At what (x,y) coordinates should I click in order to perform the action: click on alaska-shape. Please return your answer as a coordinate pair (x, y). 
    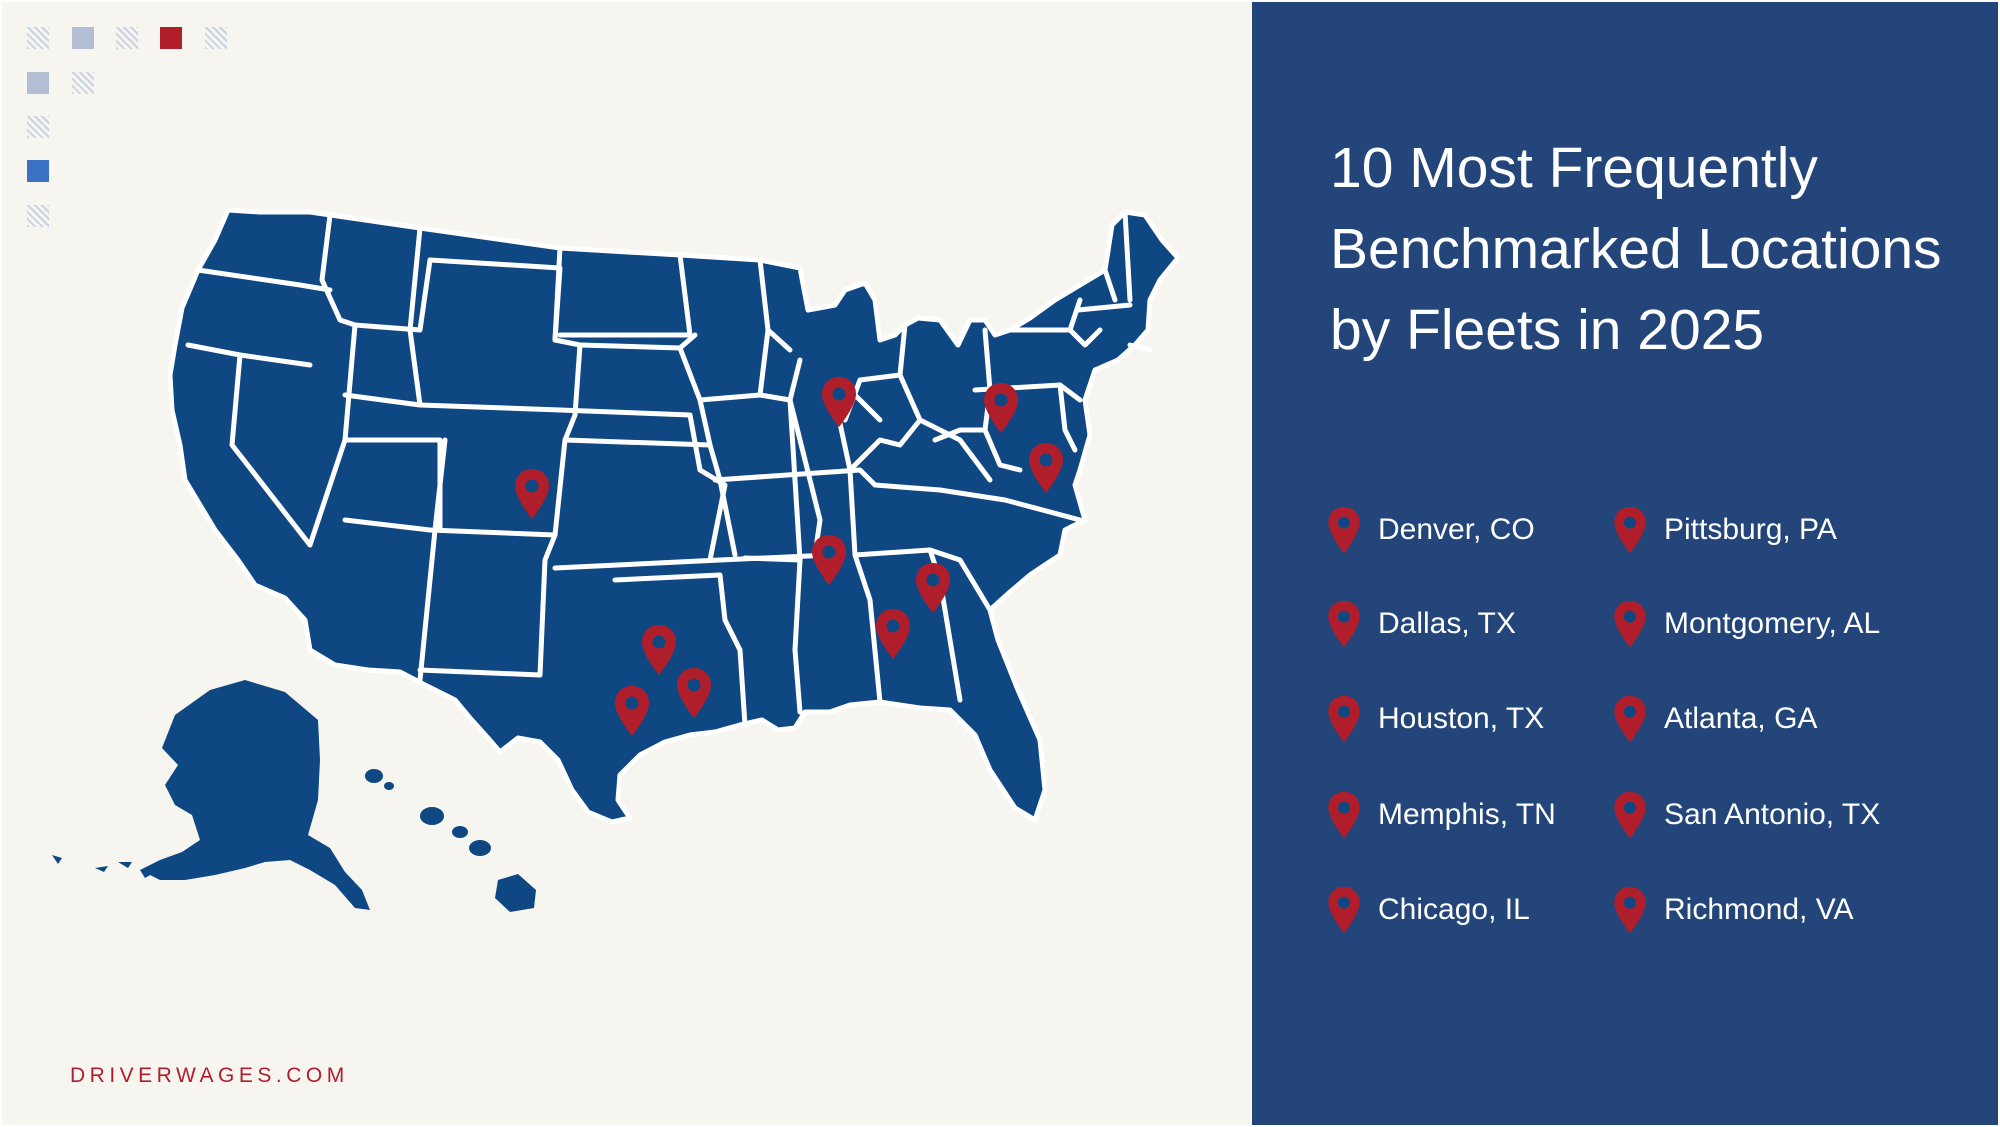
    Looking at the image, I should click on (255, 795).